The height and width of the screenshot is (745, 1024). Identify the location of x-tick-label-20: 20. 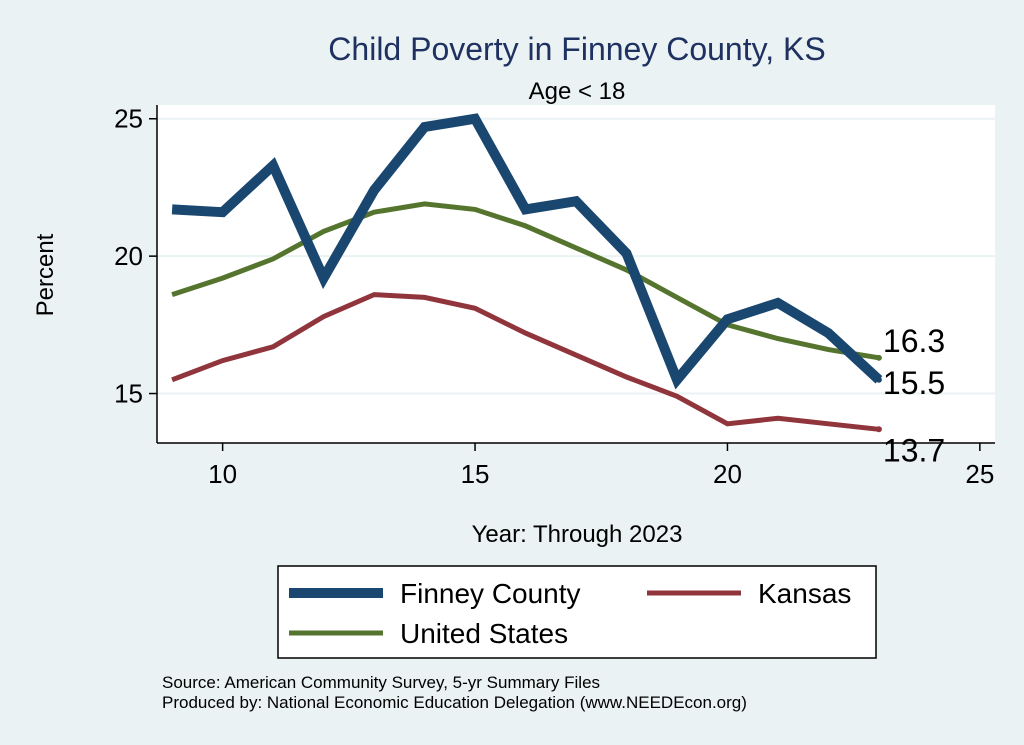
(727, 474).